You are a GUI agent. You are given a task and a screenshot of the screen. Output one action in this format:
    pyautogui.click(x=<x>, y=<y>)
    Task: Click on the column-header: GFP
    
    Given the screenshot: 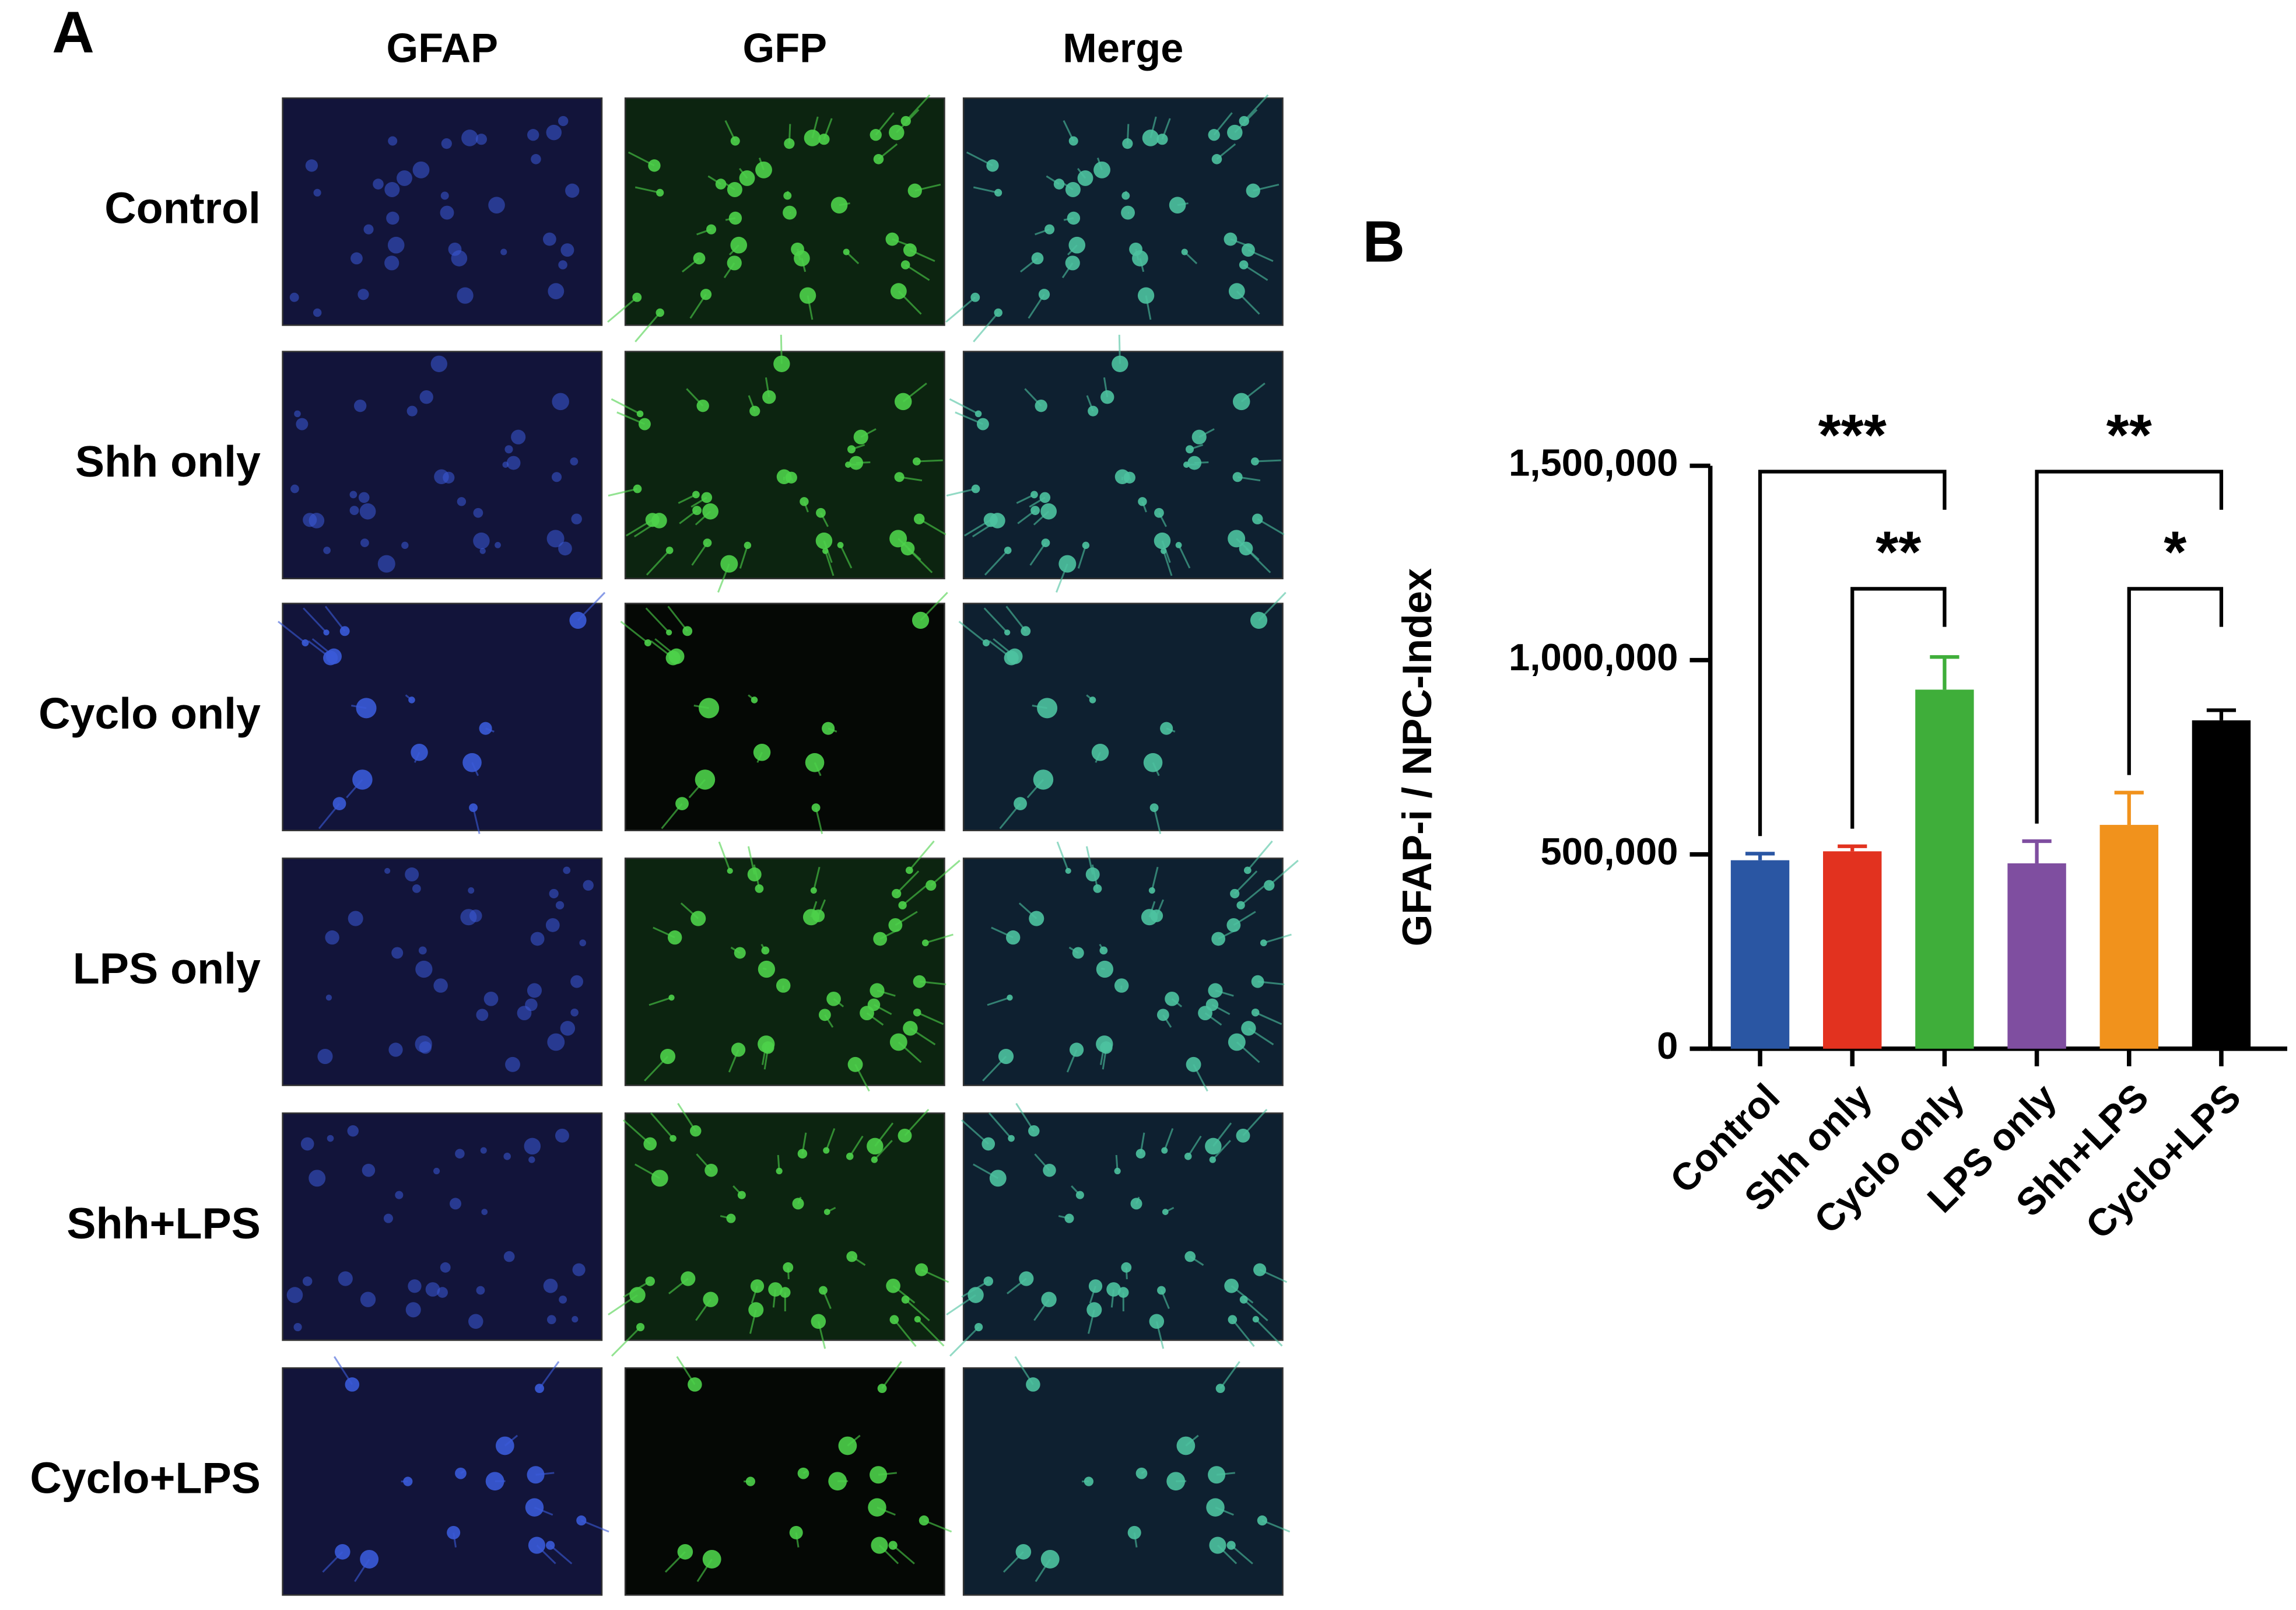 What is the action you would take?
    pyautogui.click(x=785, y=48)
    